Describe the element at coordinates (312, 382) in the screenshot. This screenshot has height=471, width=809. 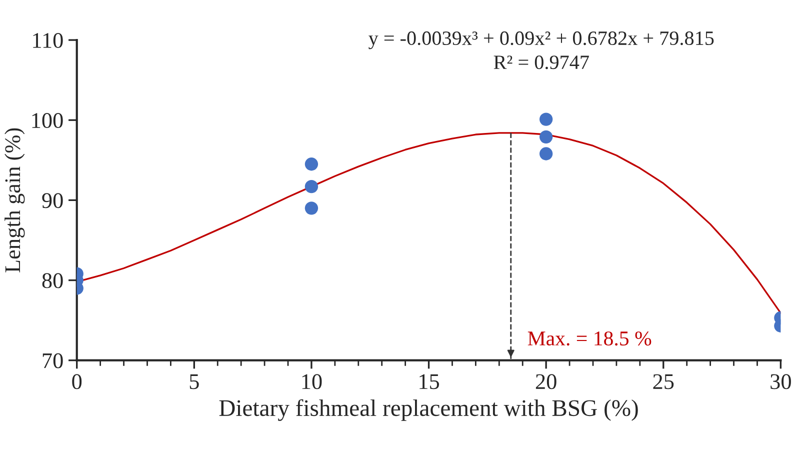
I see `x-tick-label: 10` at that location.